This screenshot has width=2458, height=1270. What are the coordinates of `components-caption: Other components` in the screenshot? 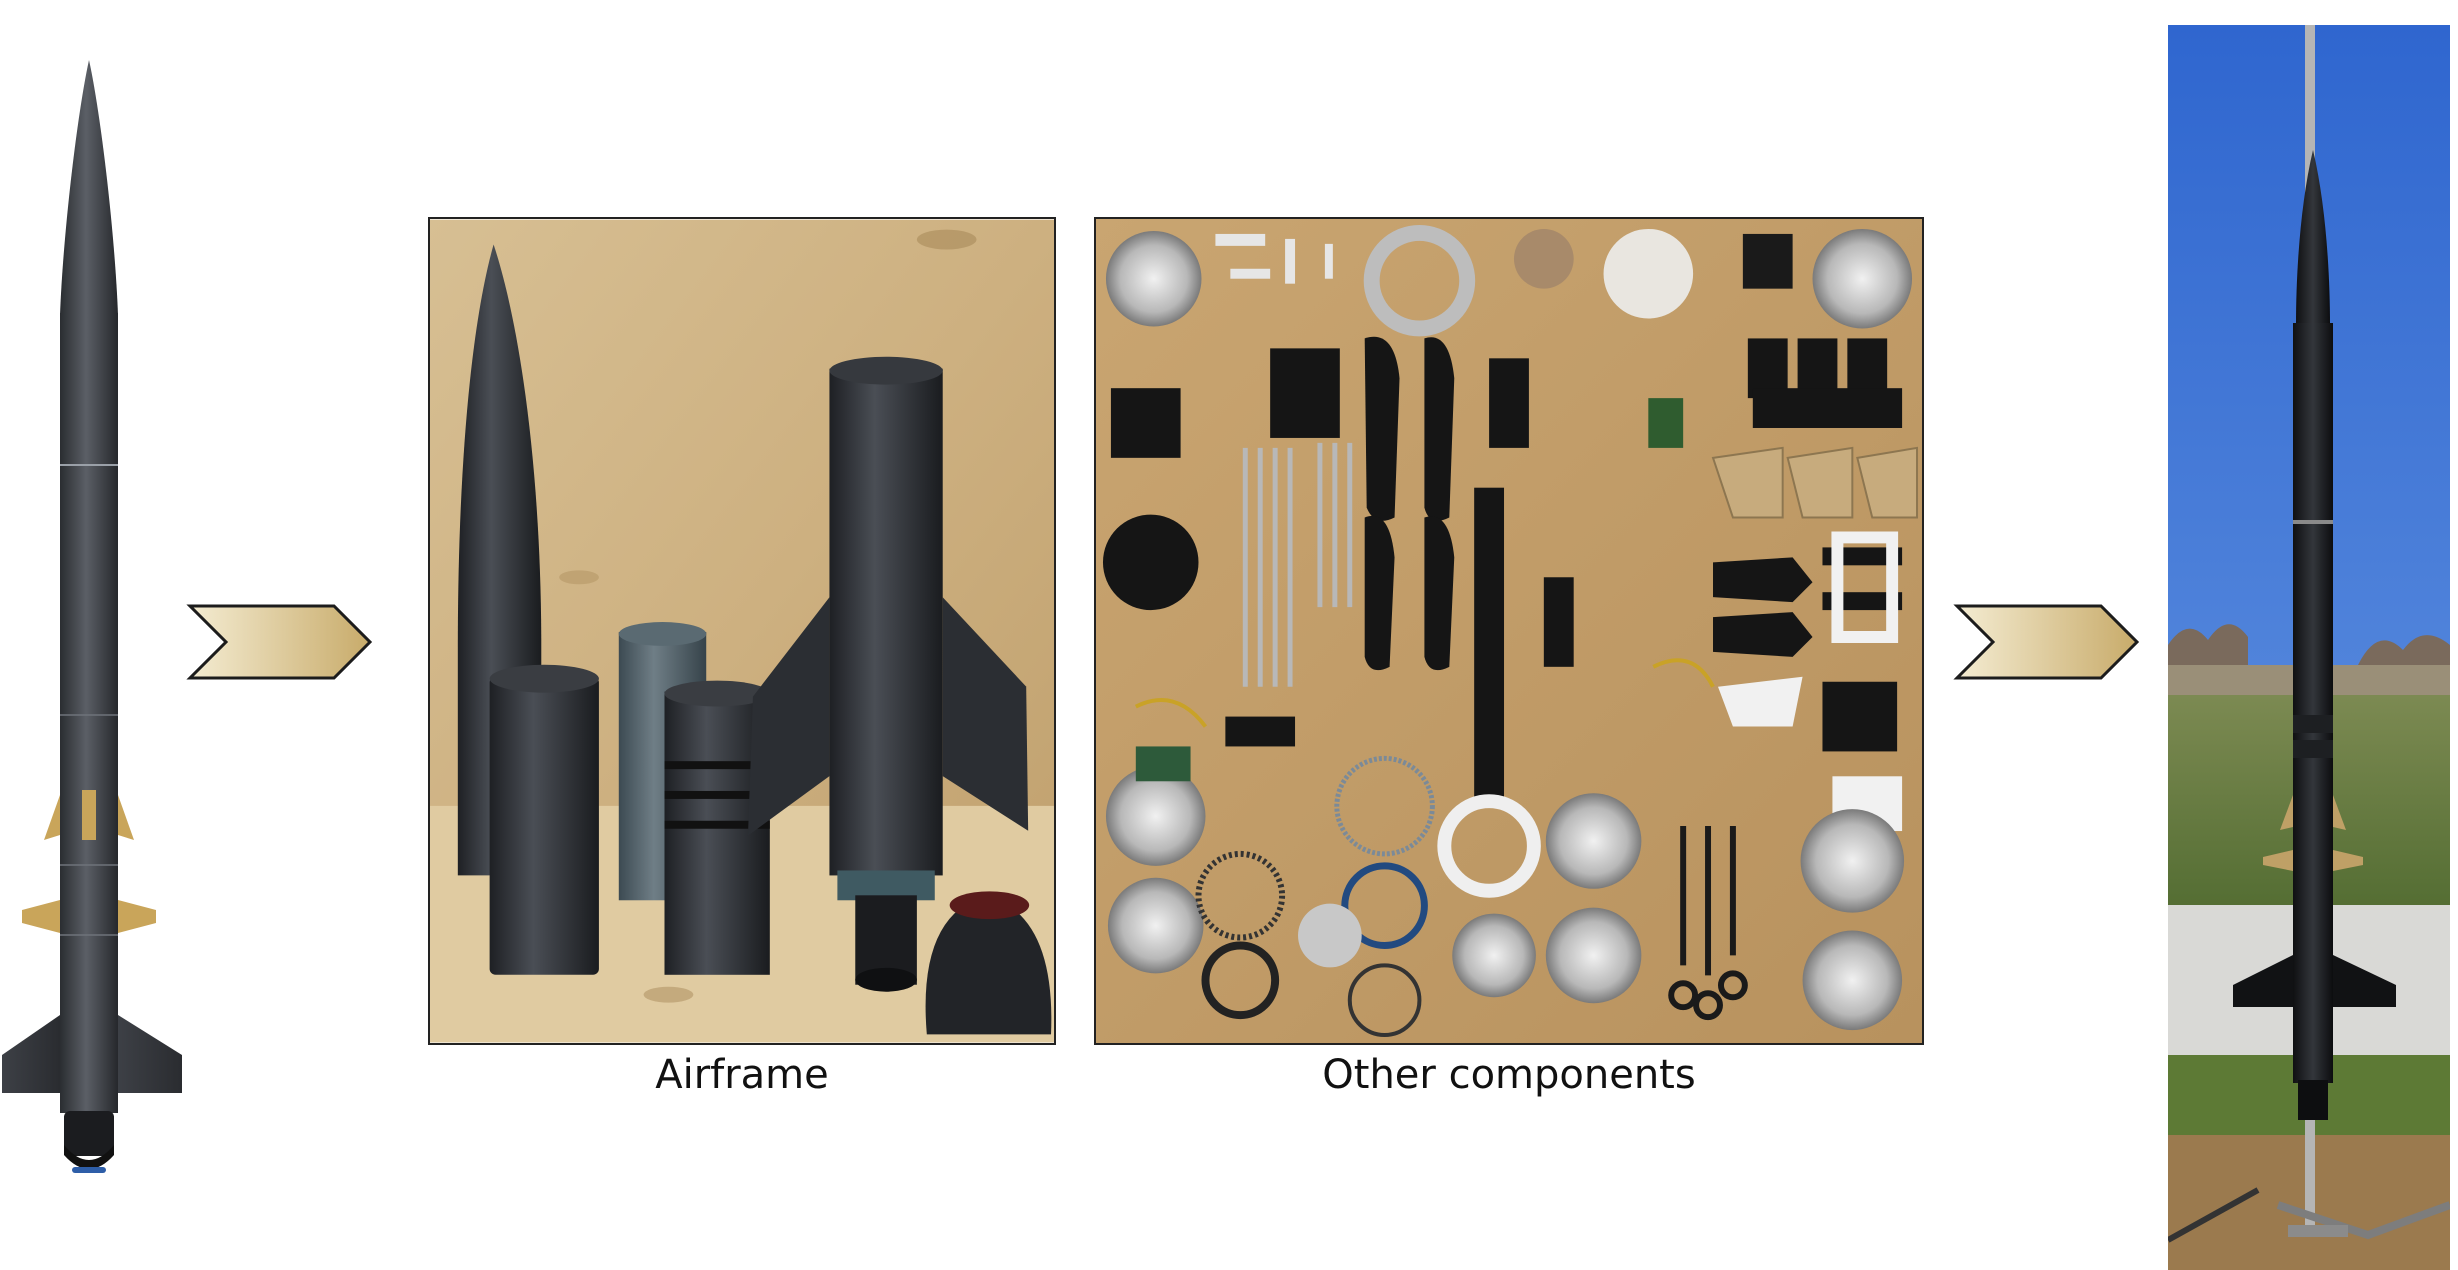 It's located at (1509, 1075).